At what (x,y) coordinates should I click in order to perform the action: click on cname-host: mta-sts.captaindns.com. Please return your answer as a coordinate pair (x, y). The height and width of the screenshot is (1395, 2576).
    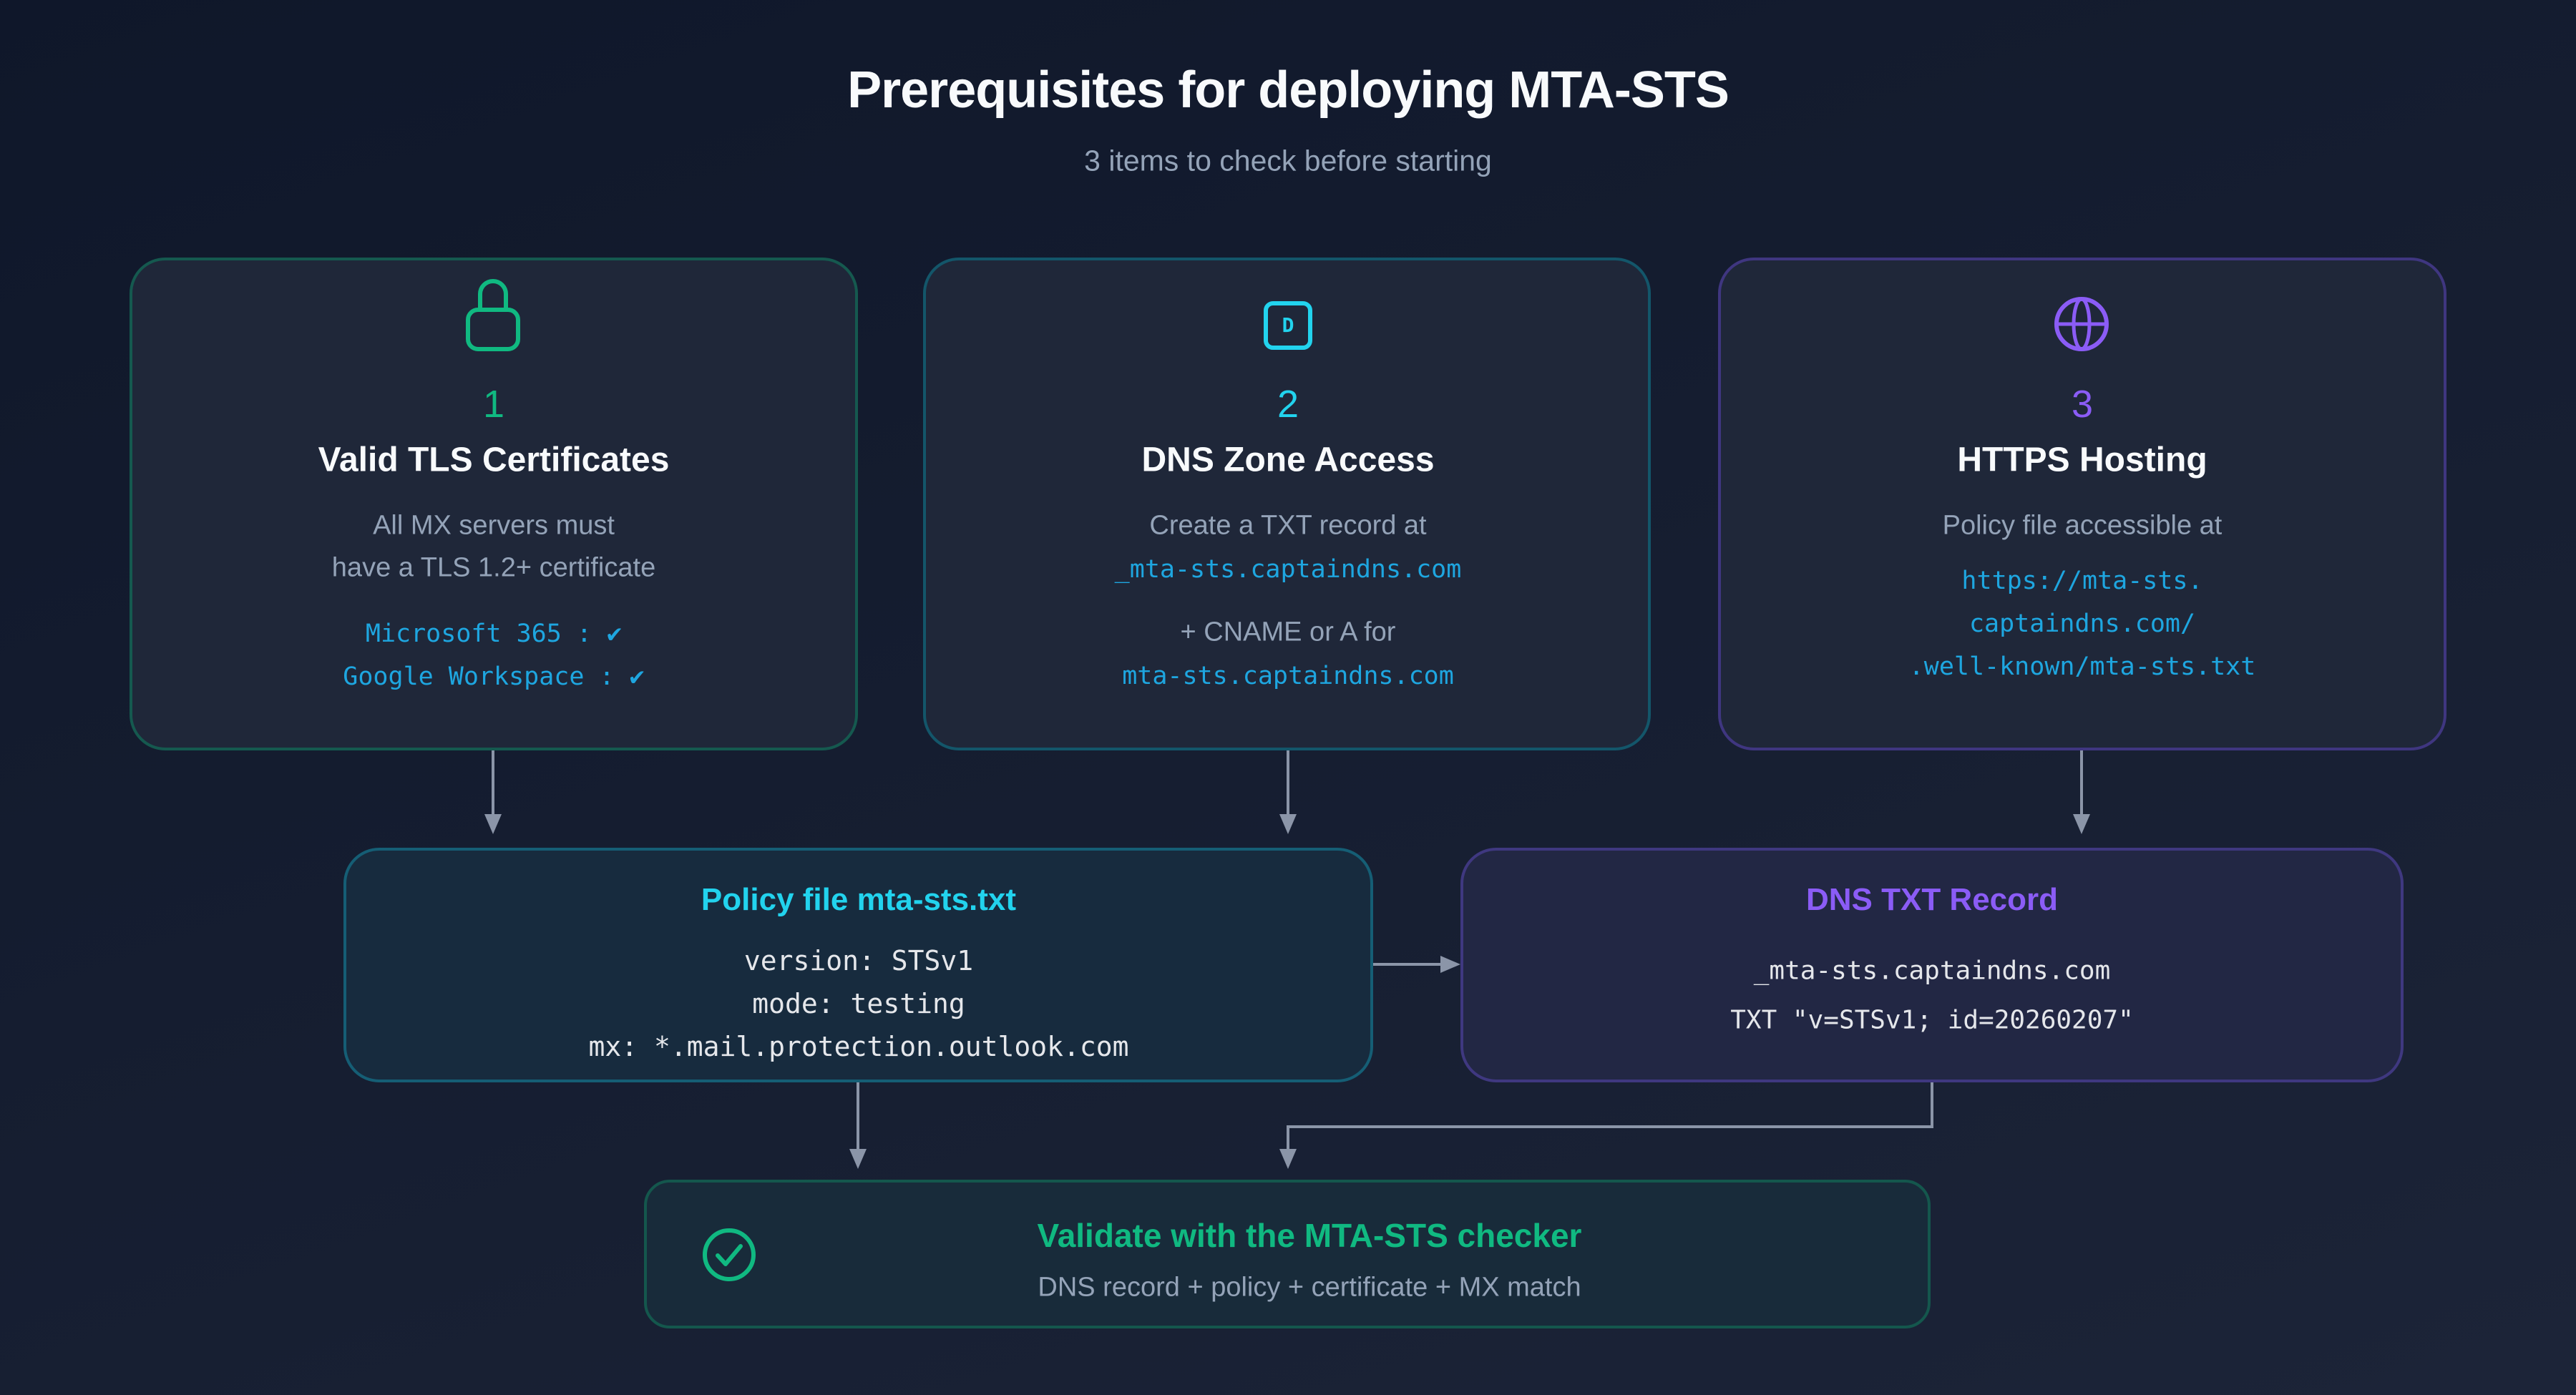
    Looking at the image, I should click on (1288, 676).